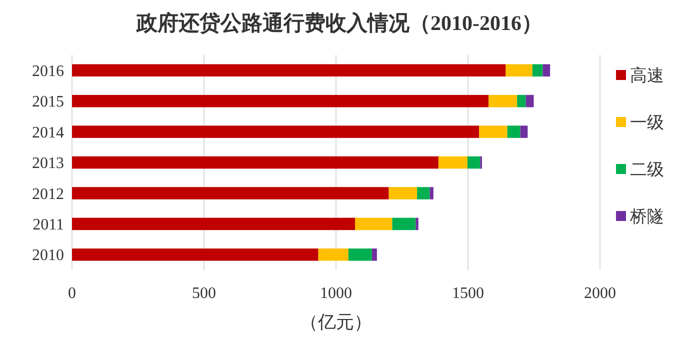 This screenshot has width=679, height=350. Describe the element at coordinates (48, 225) in the screenshot. I see `y-tick-label: 2011` at that location.